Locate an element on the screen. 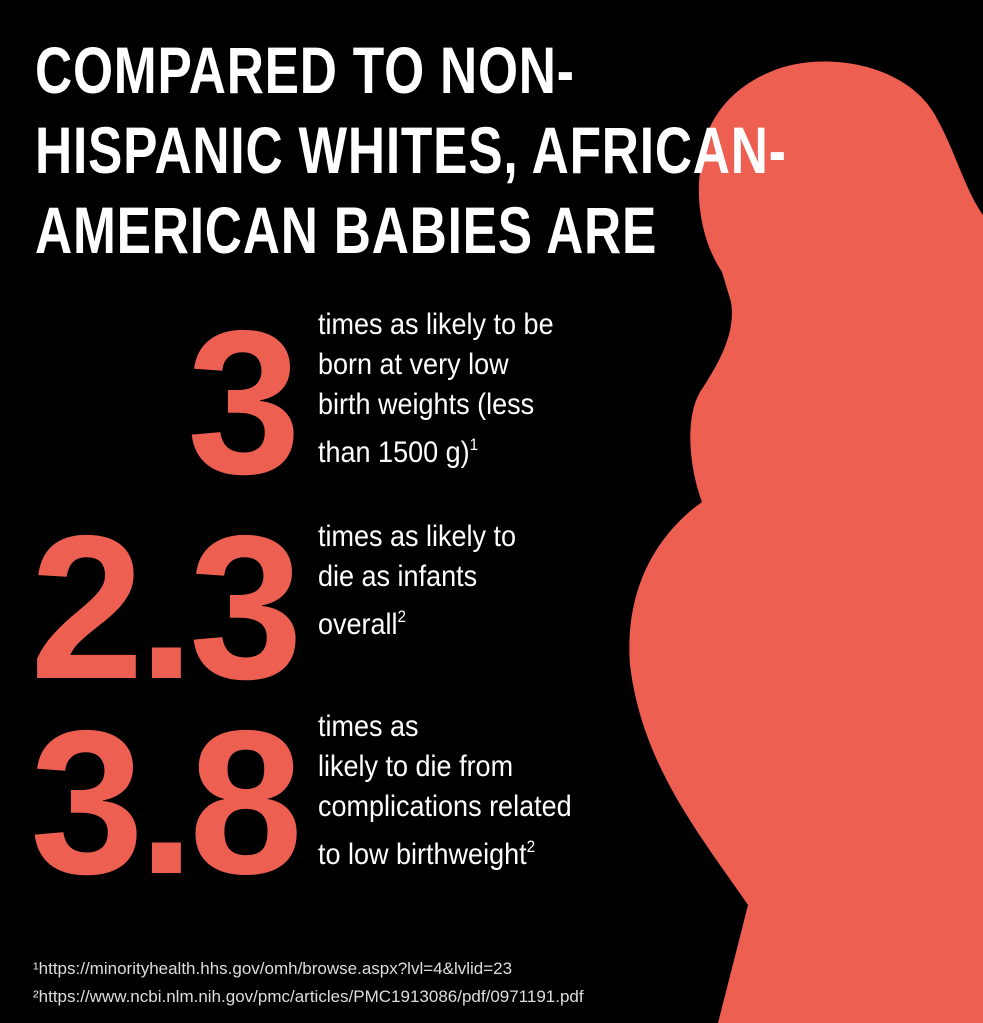  title-line: HISPANIC WHITES, AFRICAN- is located at coordinates (411, 150).